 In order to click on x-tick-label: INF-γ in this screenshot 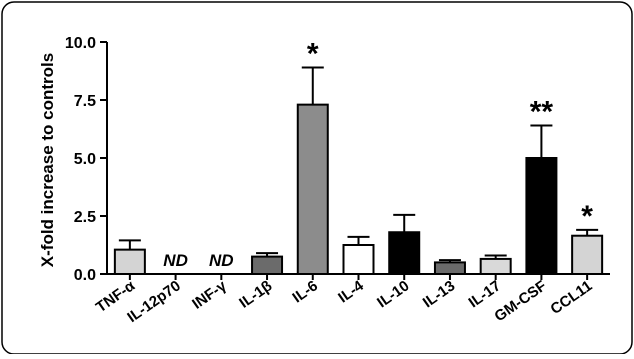, I will do `click(209, 295)`.